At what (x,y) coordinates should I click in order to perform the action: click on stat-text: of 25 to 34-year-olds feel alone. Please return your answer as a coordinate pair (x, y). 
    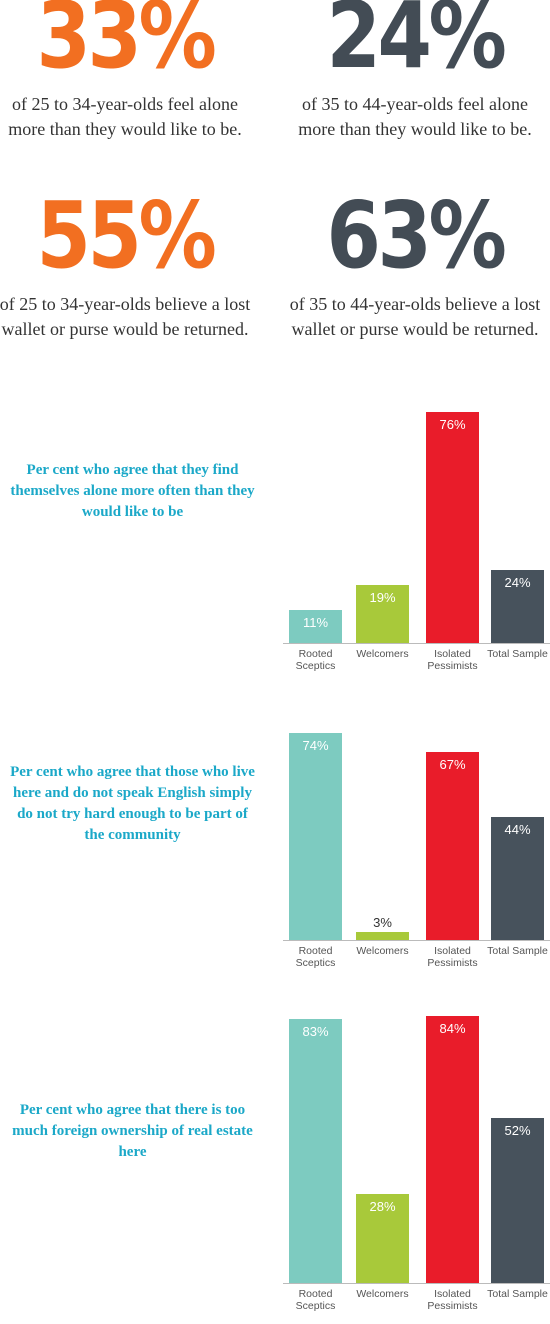
    Looking at the image, I should click on (125, 104).